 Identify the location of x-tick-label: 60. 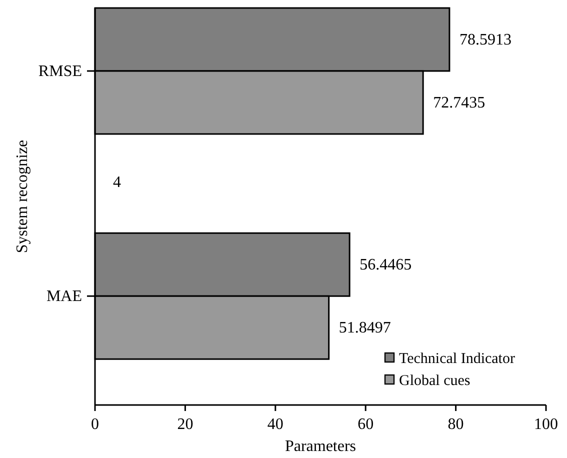
(366, 424).